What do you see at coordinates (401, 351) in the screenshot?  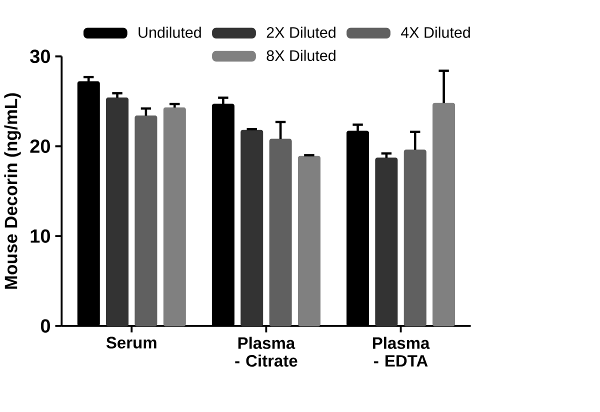 I see `x-tick-label: Plasma - EDTA` at bounding box center [401, 351].